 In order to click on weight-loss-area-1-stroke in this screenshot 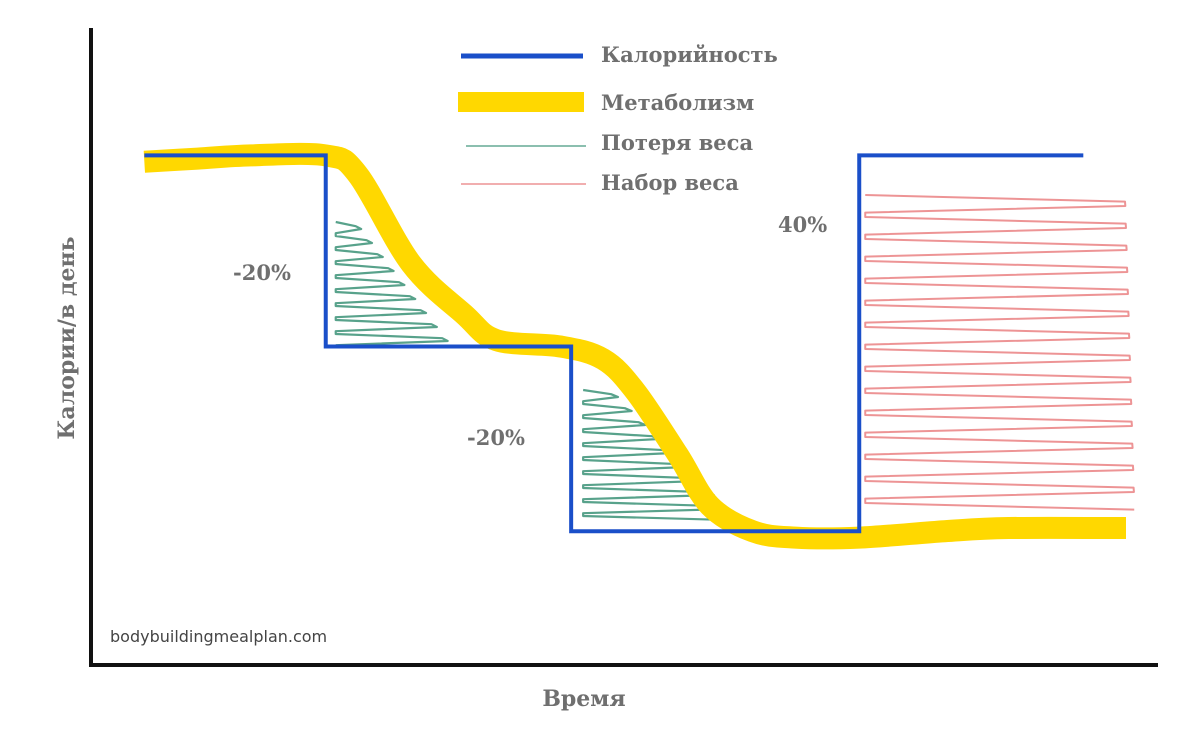, I will do `click(391, 283)`.